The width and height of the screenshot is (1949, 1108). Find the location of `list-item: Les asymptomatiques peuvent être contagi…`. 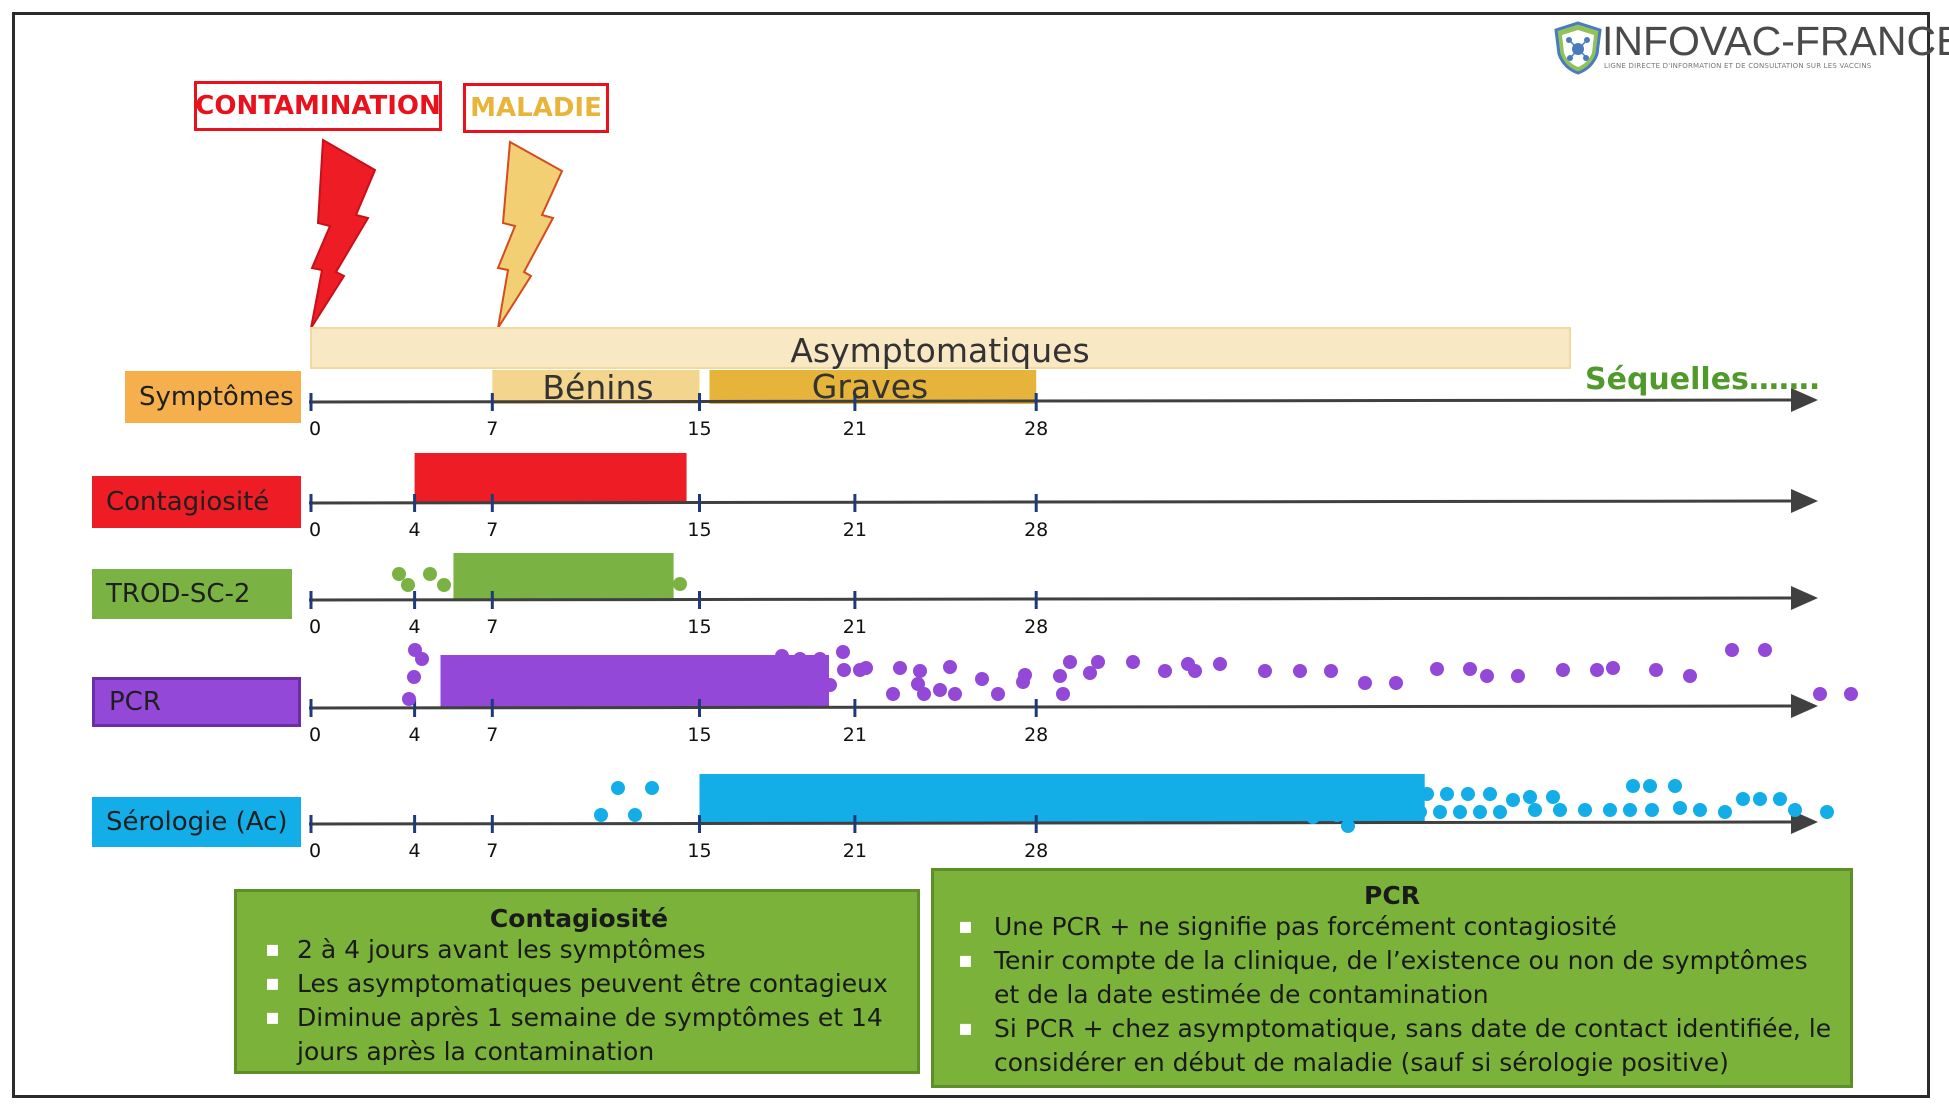

list-item: Les asymptomatiques peuvent être contagi… is located at coordinates (579, 984).